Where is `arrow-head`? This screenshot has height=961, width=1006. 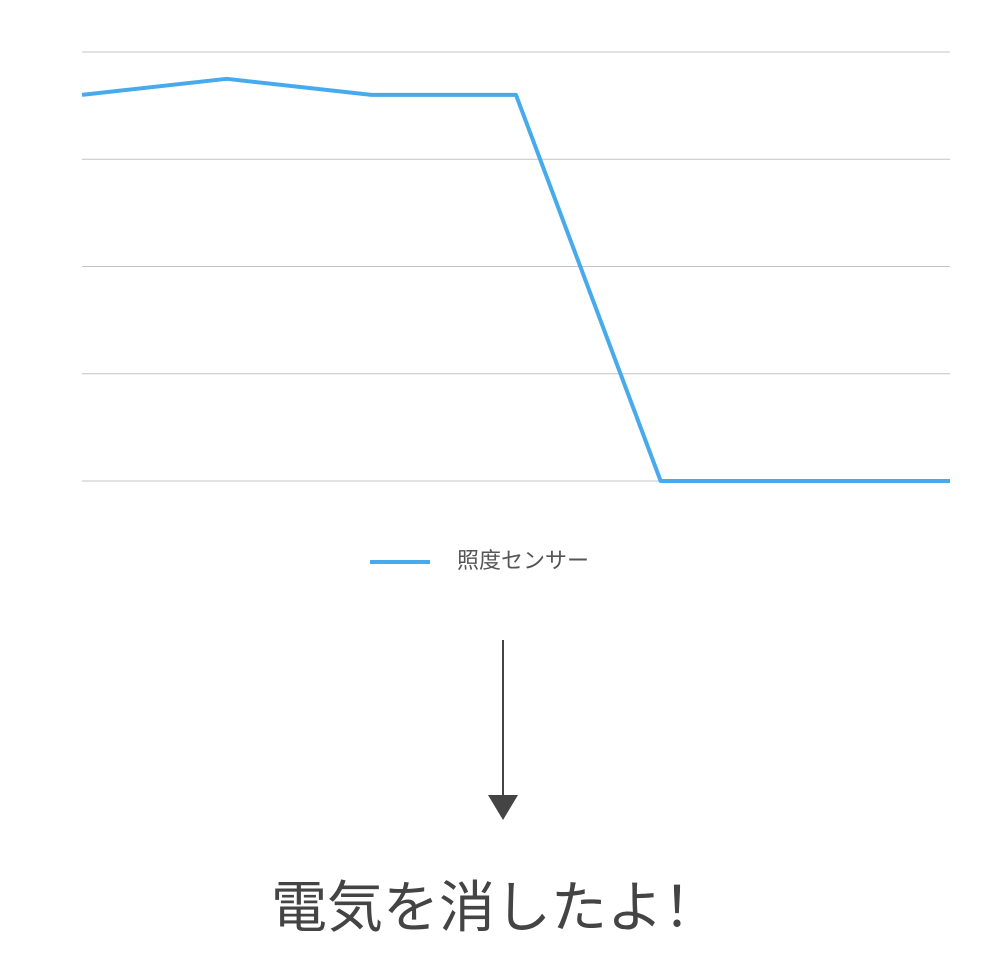
arrow-head is located at coordinates (503, 807).